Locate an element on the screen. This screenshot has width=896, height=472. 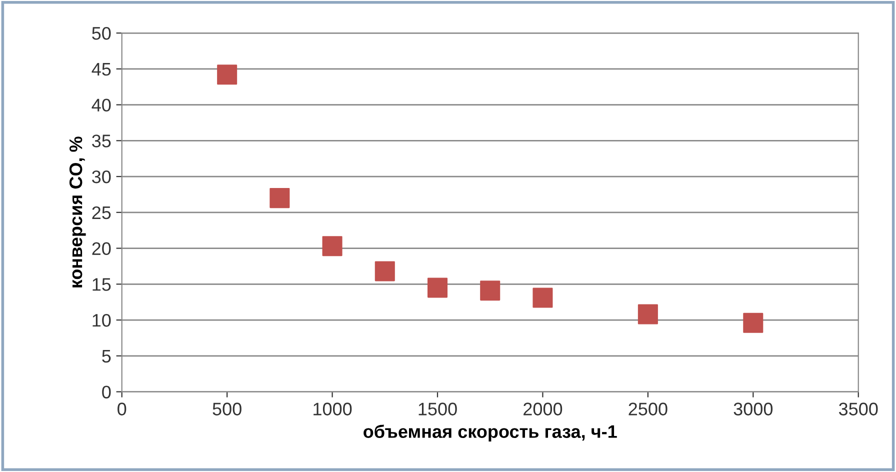
y-tick-label: 30 is located at coordinates (101, 177).